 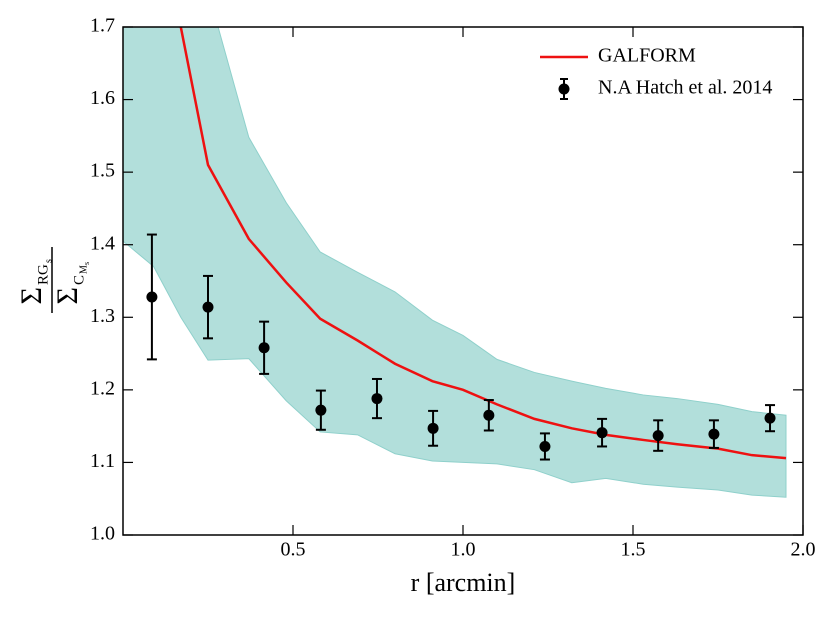 I want to click on y-tick-label: 1.6, so click(x=102, y=98).